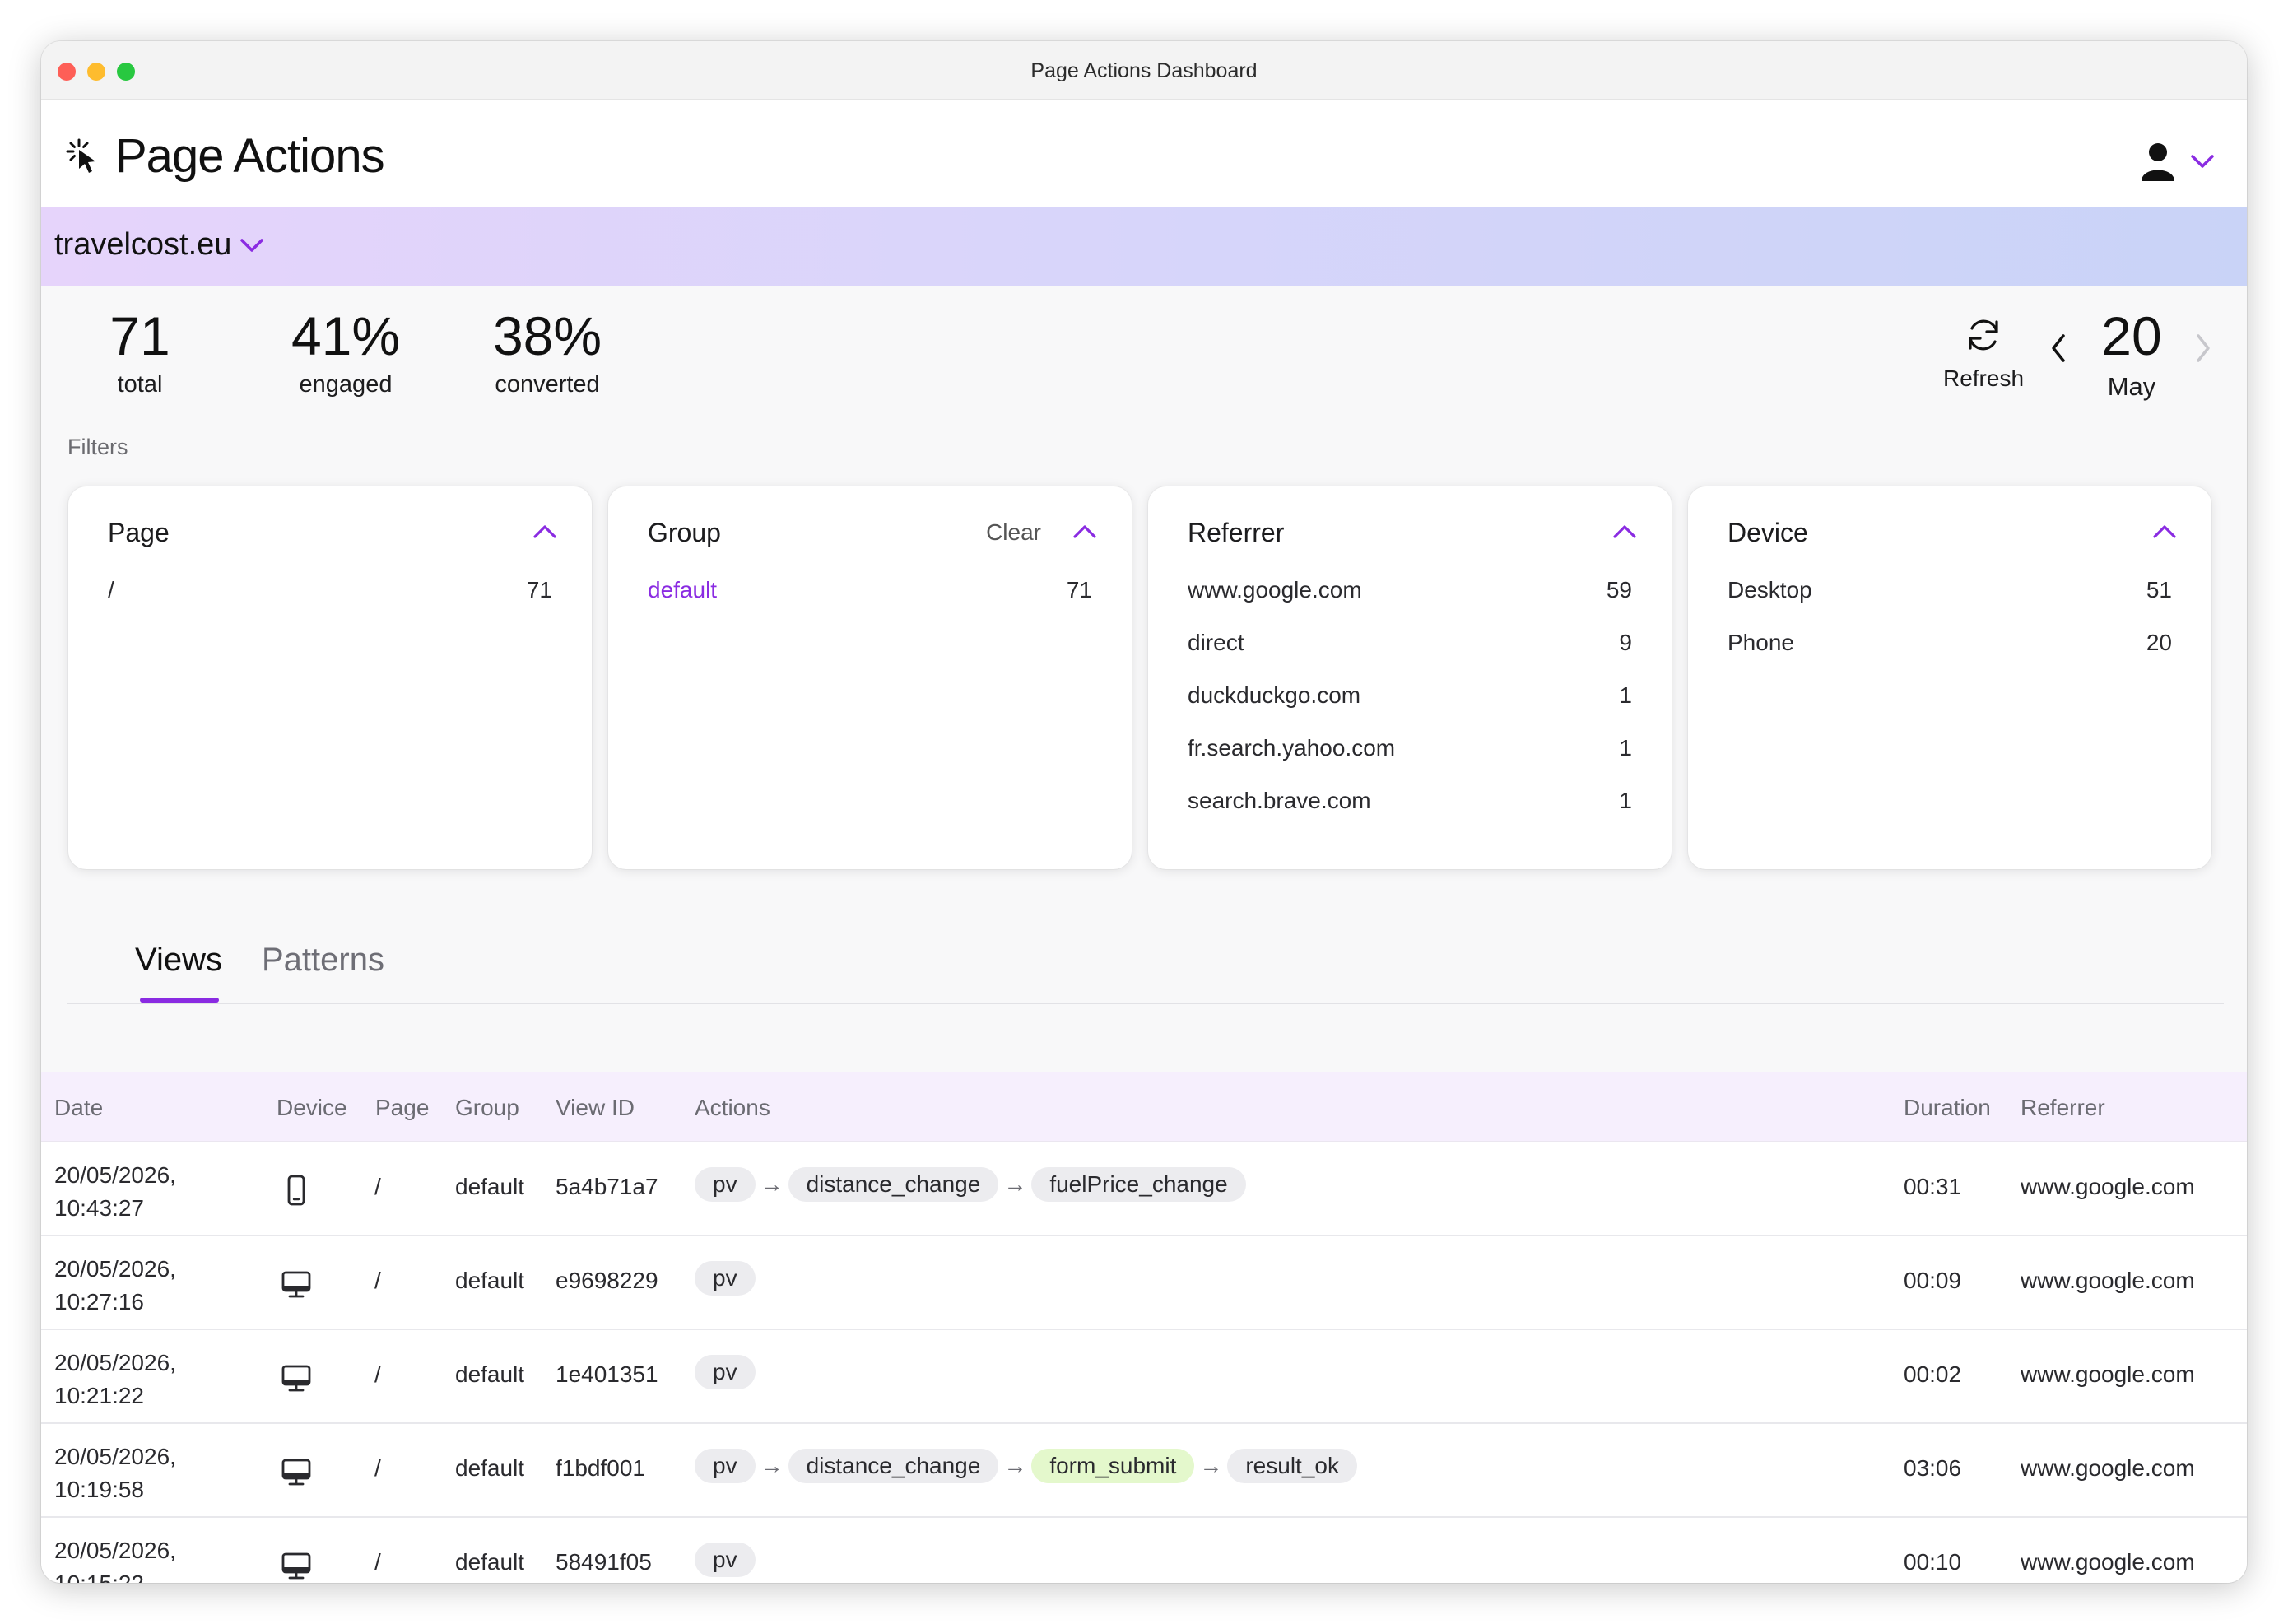 The height and width of the screenshot is (1624, 2288). Describe the element at coordinates (894, 1466) in the screenshot. I see `action-chip: distance_change` at that location.